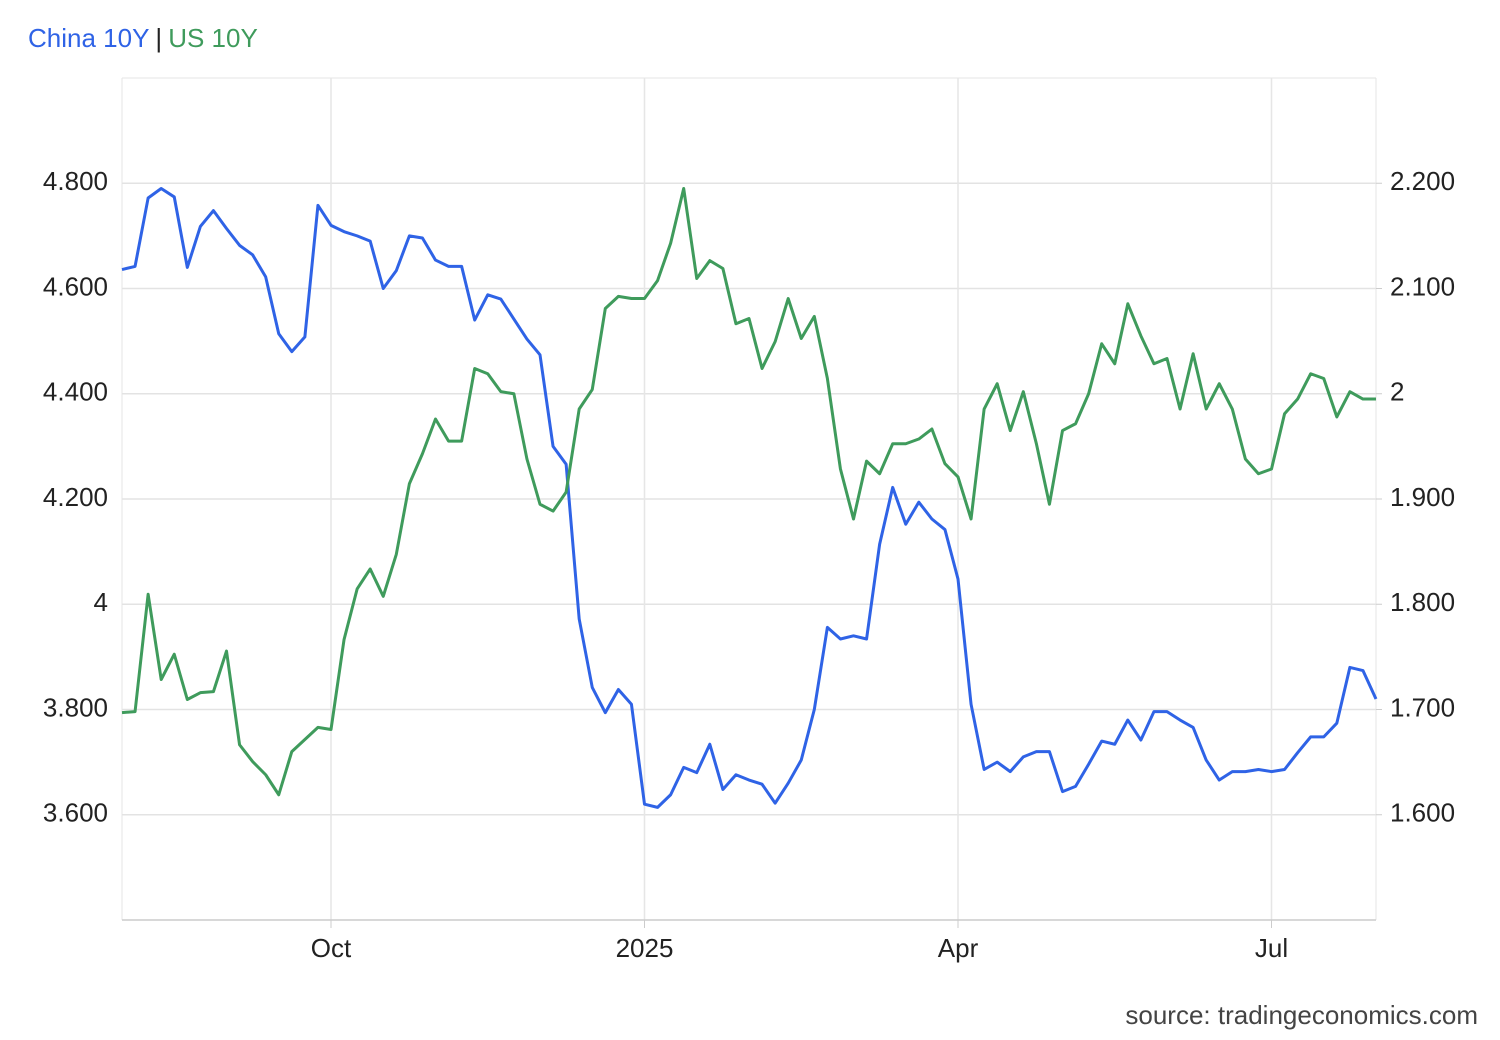 The width and height of the screenshot is (1500, 1040). What do you see at coordinates (958, 948) in the screenshot?
I see `x-tick-label: Apr` at bounding box center [958, 948].